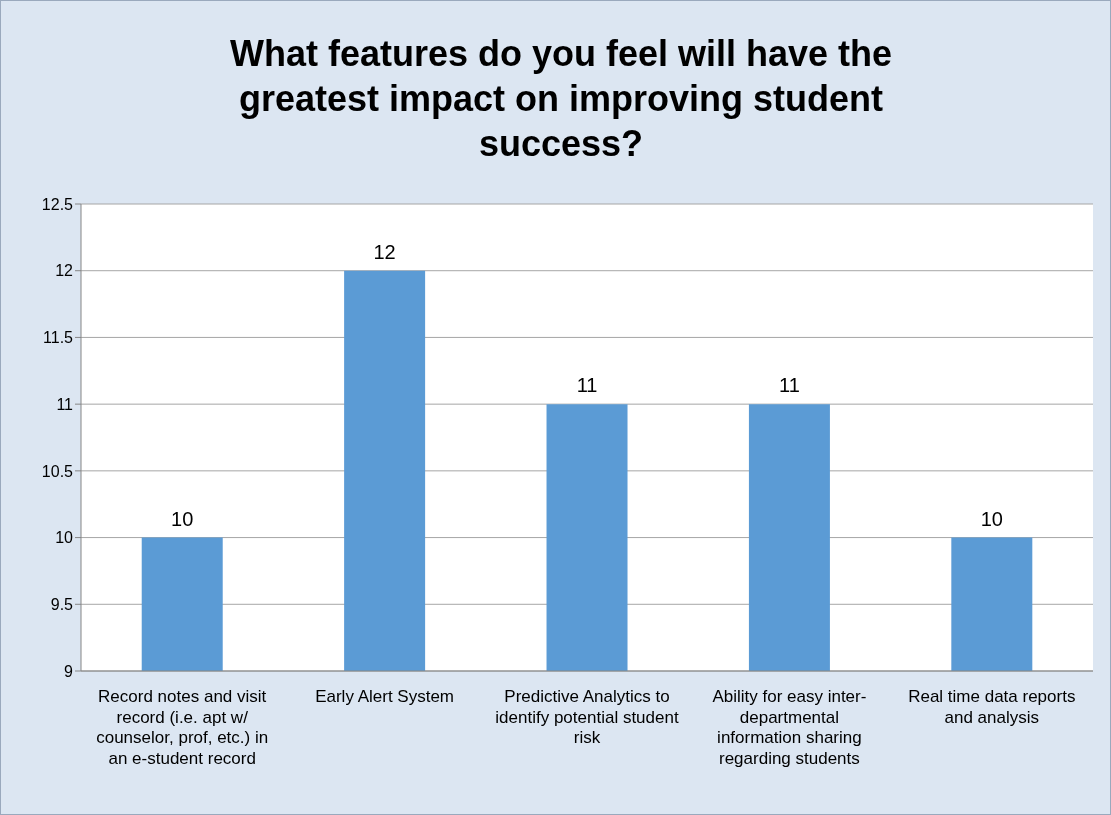 The height and width of the screenshot is (815, 1111). I want to click on chart-title: What features do you feel will have the greatest impact on improving student success?, so click(561, 99).